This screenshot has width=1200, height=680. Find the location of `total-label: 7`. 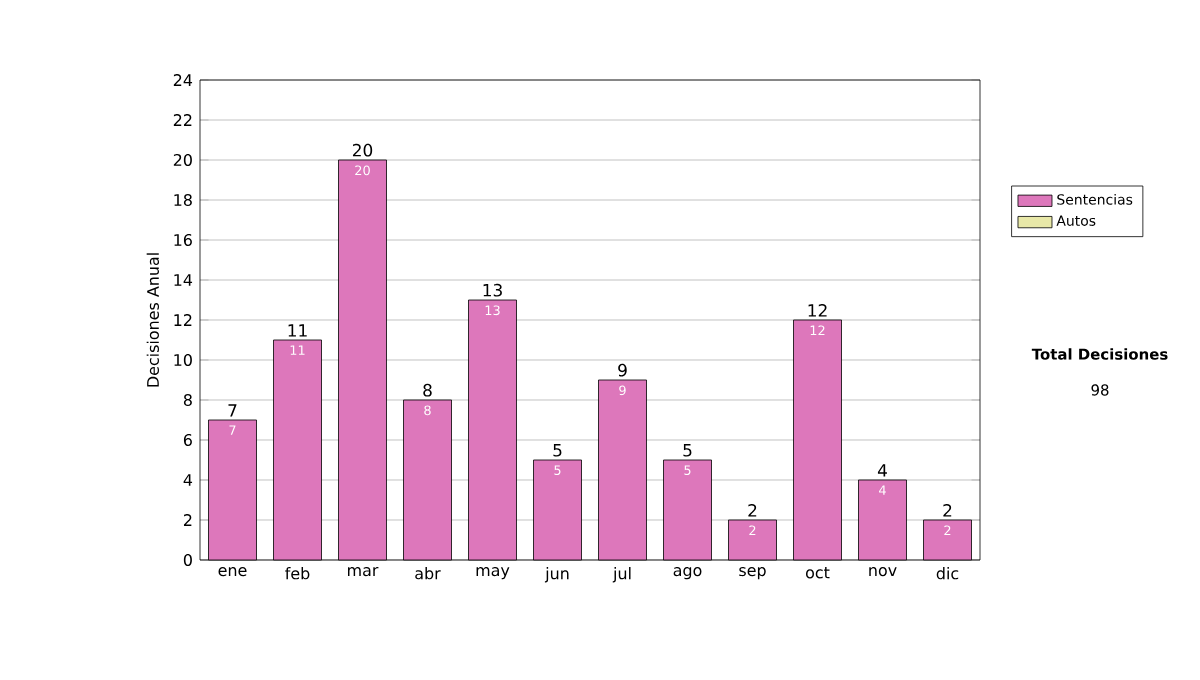

total-label: 7 is located at coordinates (232, 410).